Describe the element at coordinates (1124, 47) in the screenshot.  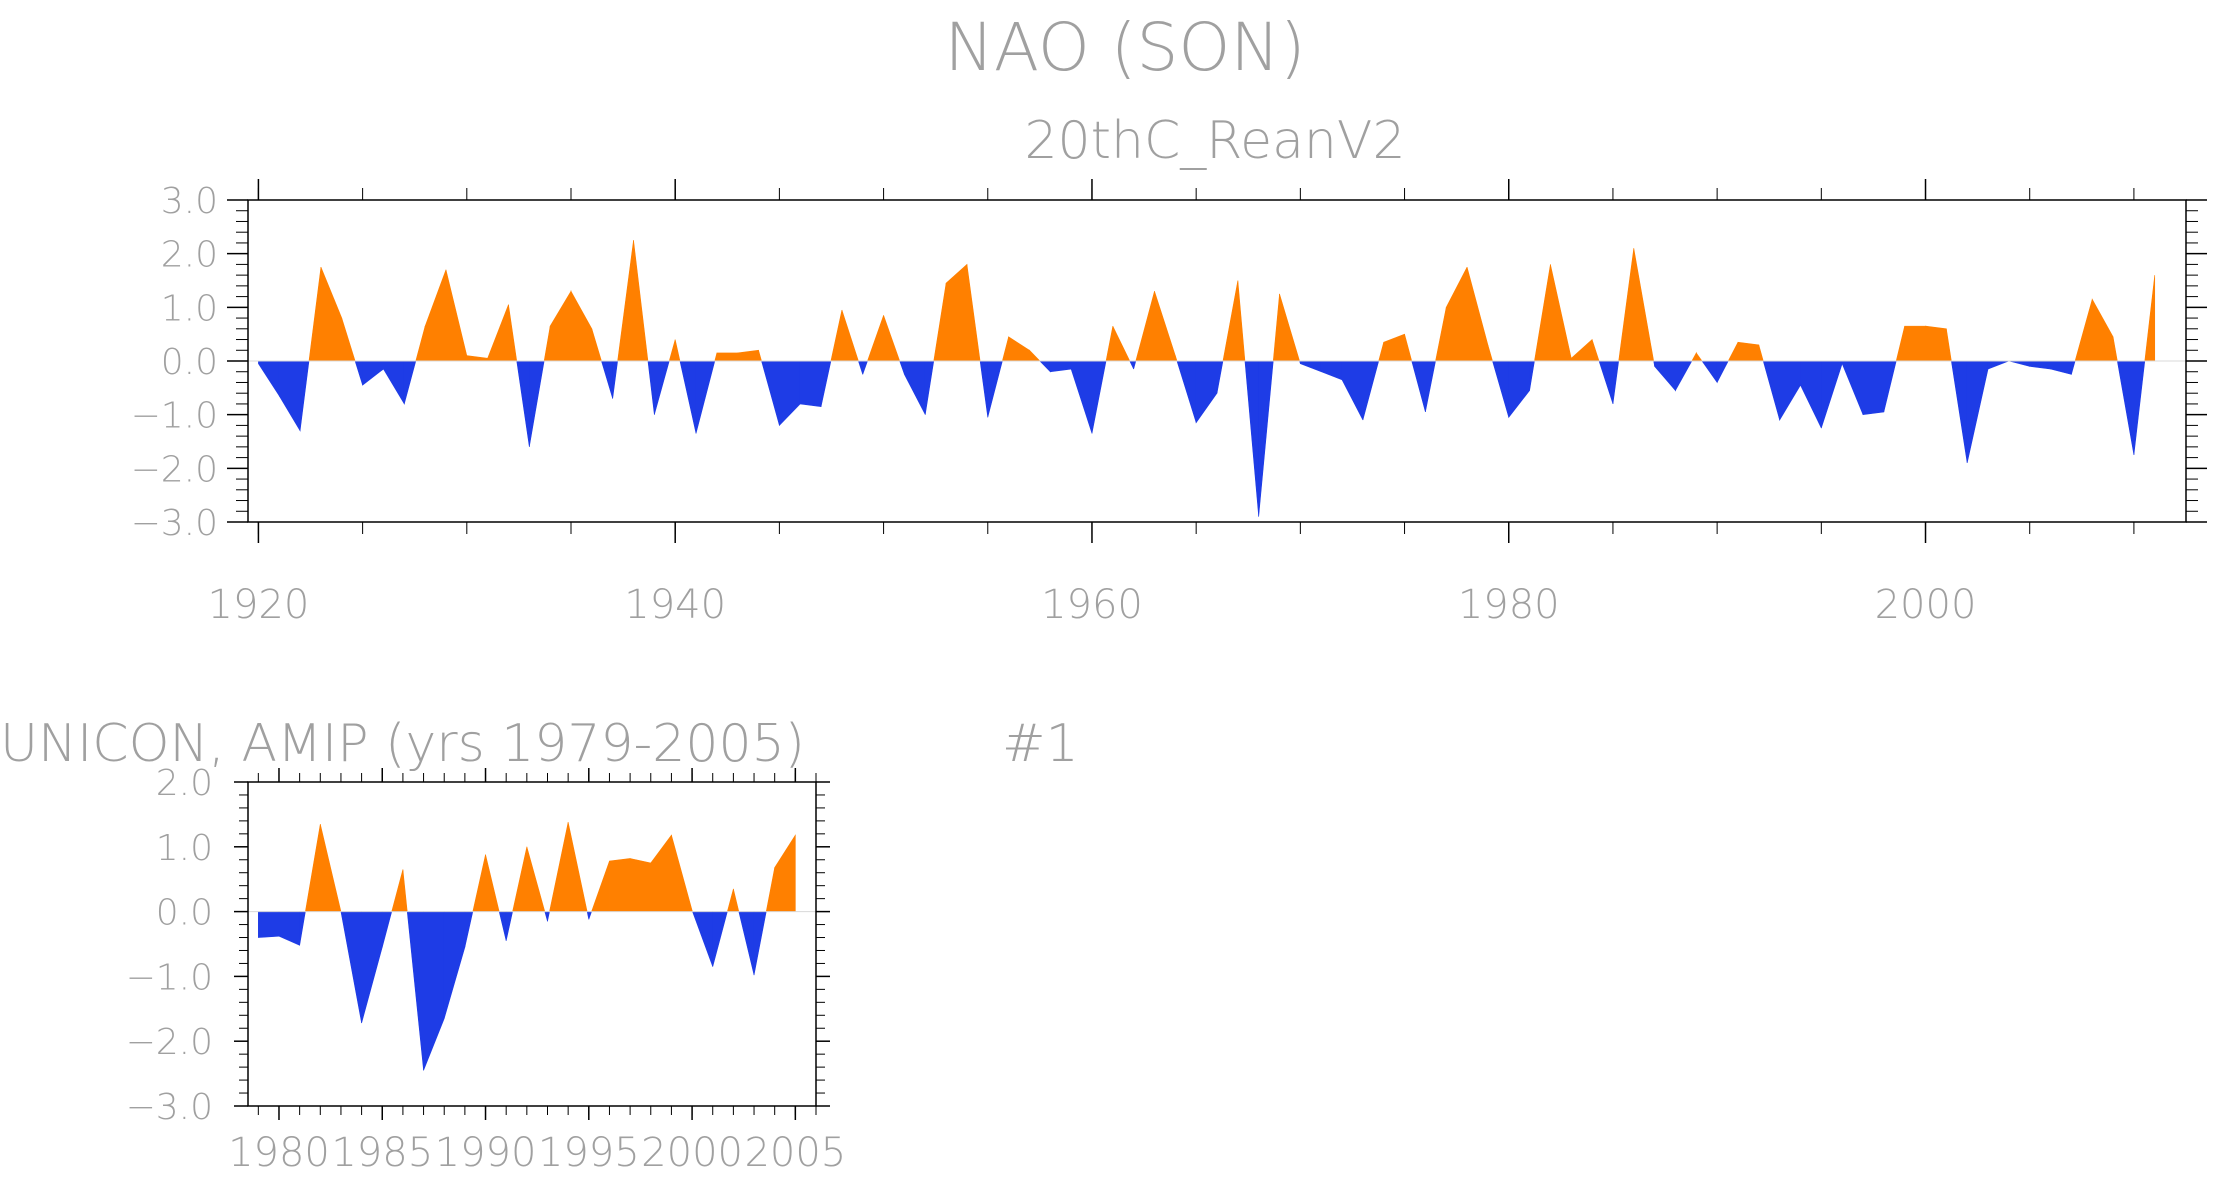
I see `main-title: NAO (SON)` at that location.